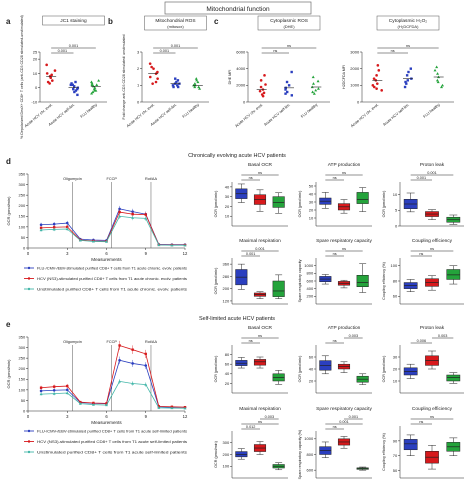  Describe the element at coordinates (311, 201) in the screenshot. I see `y-tick-label: 30` at that location.